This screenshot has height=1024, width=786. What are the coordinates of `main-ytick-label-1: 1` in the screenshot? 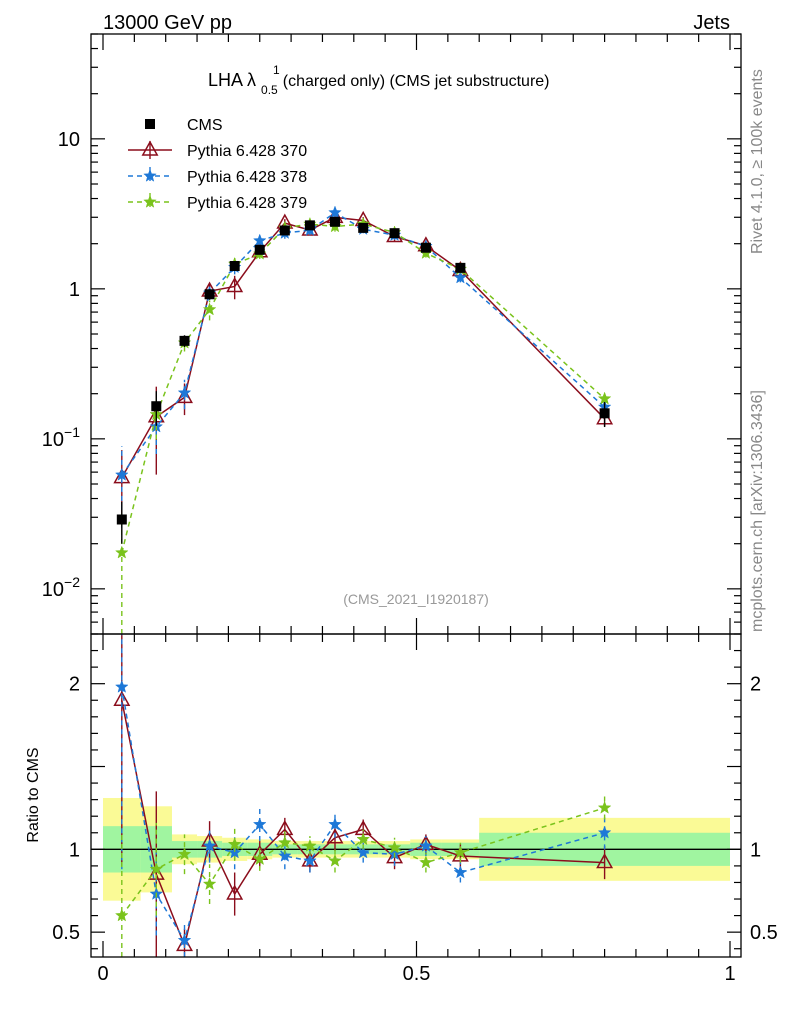 It's located at (74, 290).